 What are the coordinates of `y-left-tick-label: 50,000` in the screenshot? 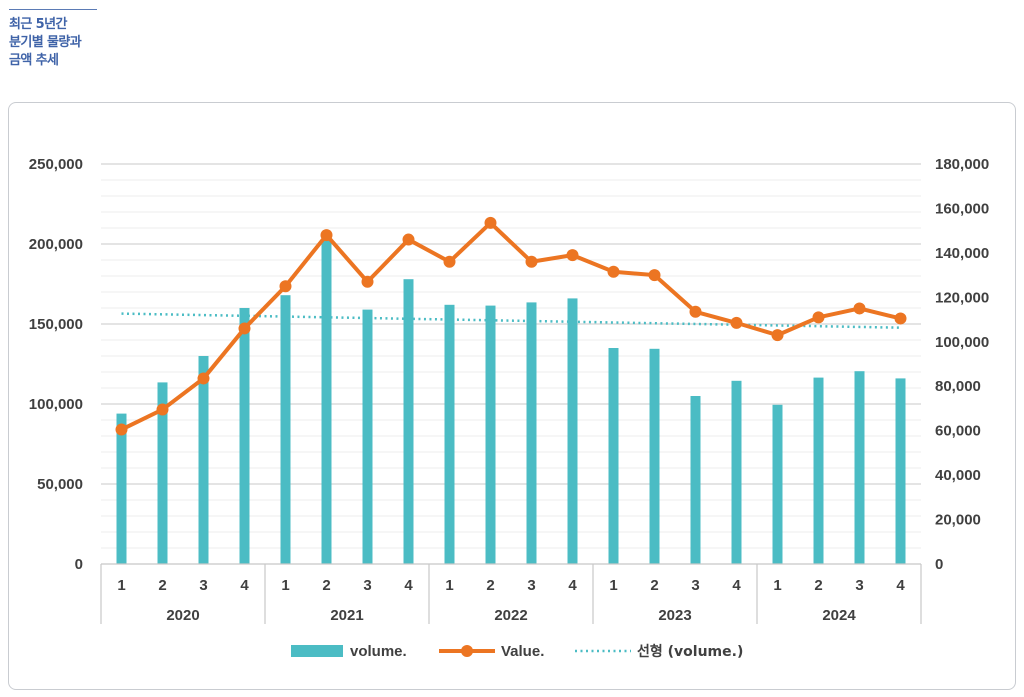 It's located at (60, 484).